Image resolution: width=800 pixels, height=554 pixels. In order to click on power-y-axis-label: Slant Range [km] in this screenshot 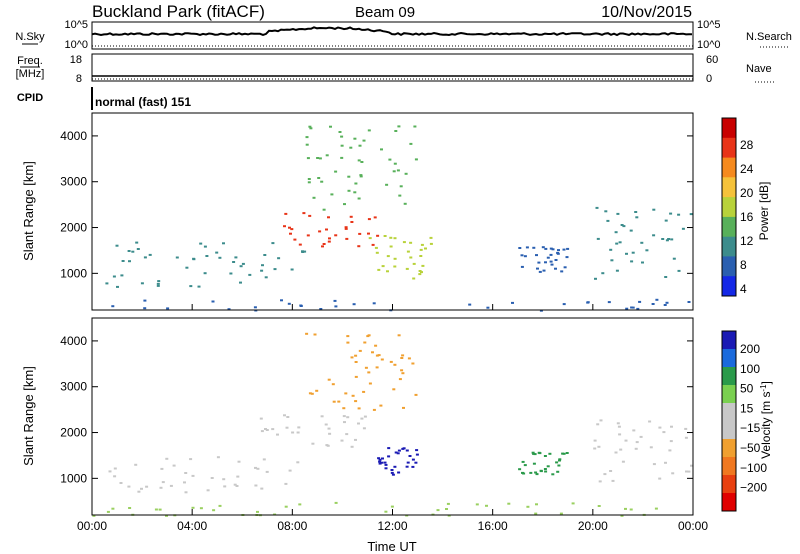, I will do `click(28, 211)`.